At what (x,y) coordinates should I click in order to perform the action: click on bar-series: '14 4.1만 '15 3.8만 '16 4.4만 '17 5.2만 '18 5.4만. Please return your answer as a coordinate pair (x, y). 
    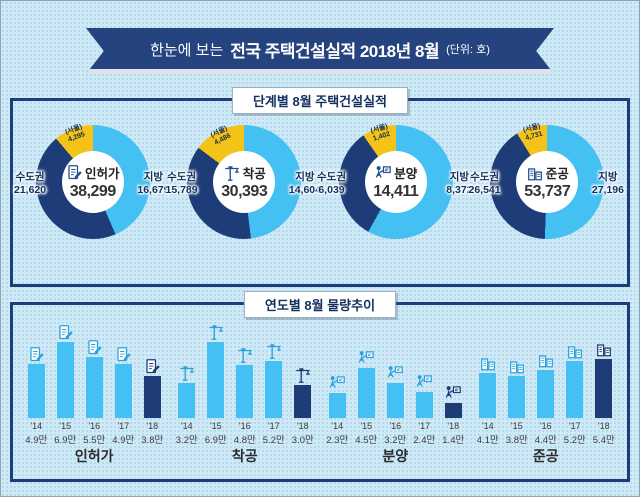
    Looking at the image, I should click on (546, 383).